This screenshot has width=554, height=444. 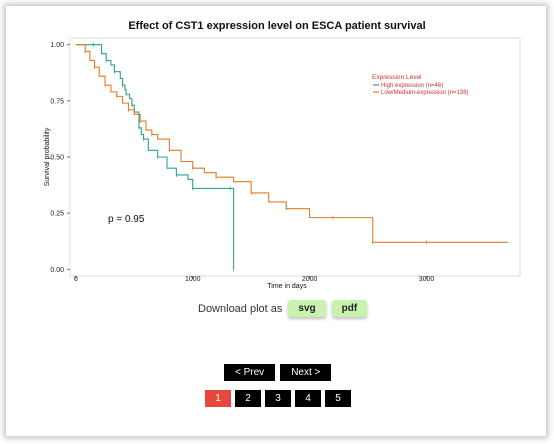 What do you see at coordinates (57, 214) in the screenshot?
I see `y-tick-label: 0.25` at bounding box center [57, 214].